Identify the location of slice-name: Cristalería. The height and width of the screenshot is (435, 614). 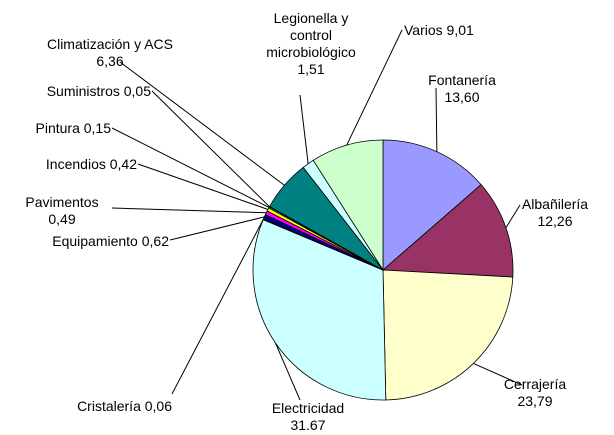
(109, 406).